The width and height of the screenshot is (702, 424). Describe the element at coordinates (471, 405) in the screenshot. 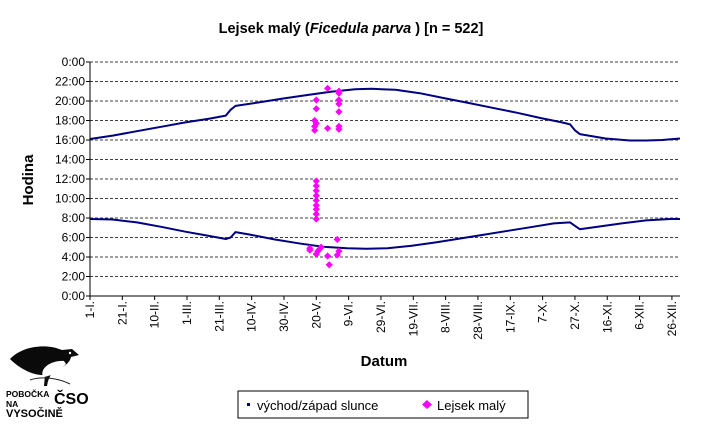

I see `legend-bird-label: Lejsek malý` at that location.